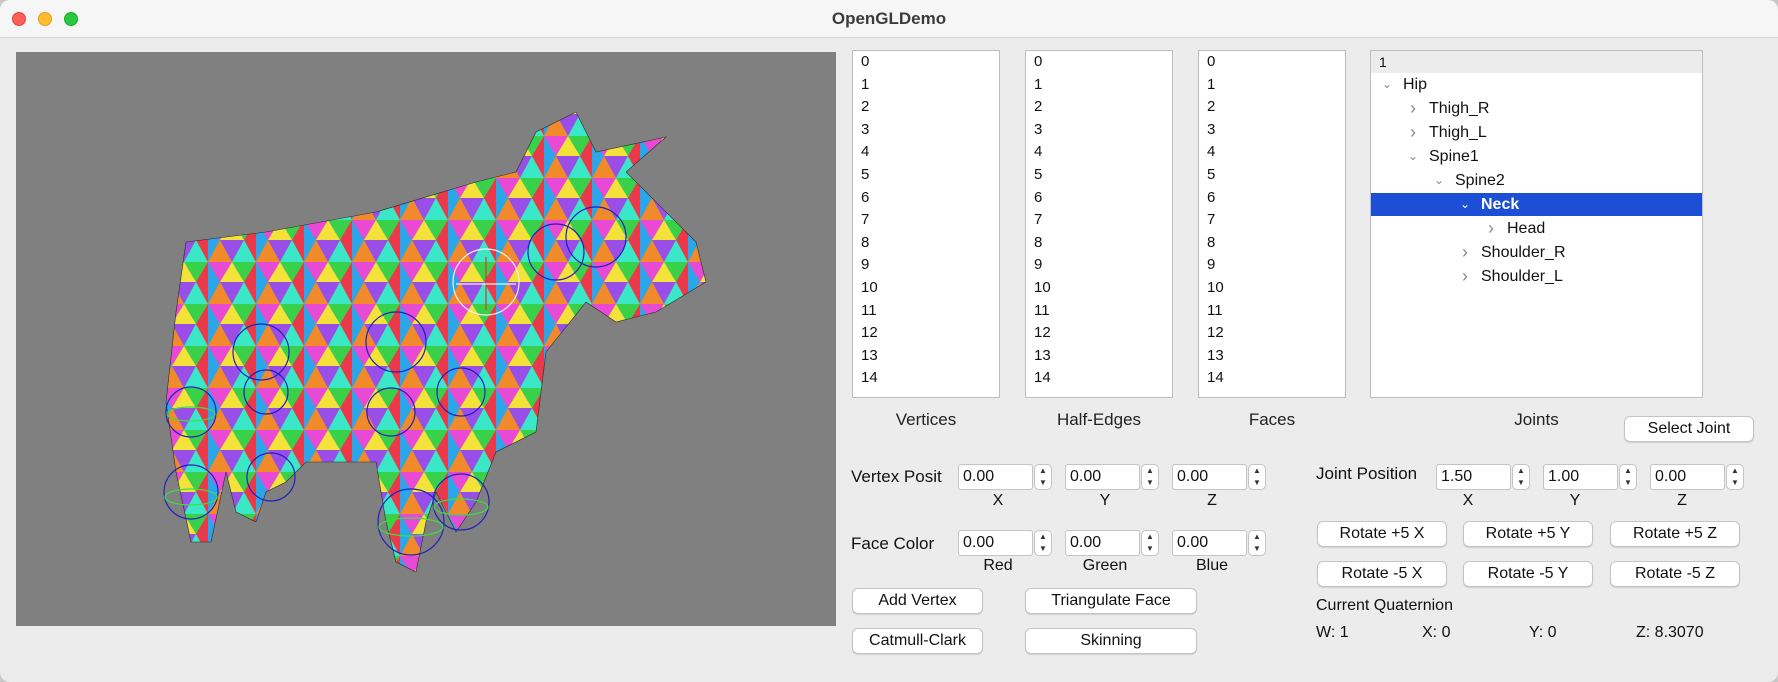 This screenshot has width=1778, height=682. Describe the element at coordinates (1536, 228) in the screenshot. I see `tree-node-head: › Head` at that location.